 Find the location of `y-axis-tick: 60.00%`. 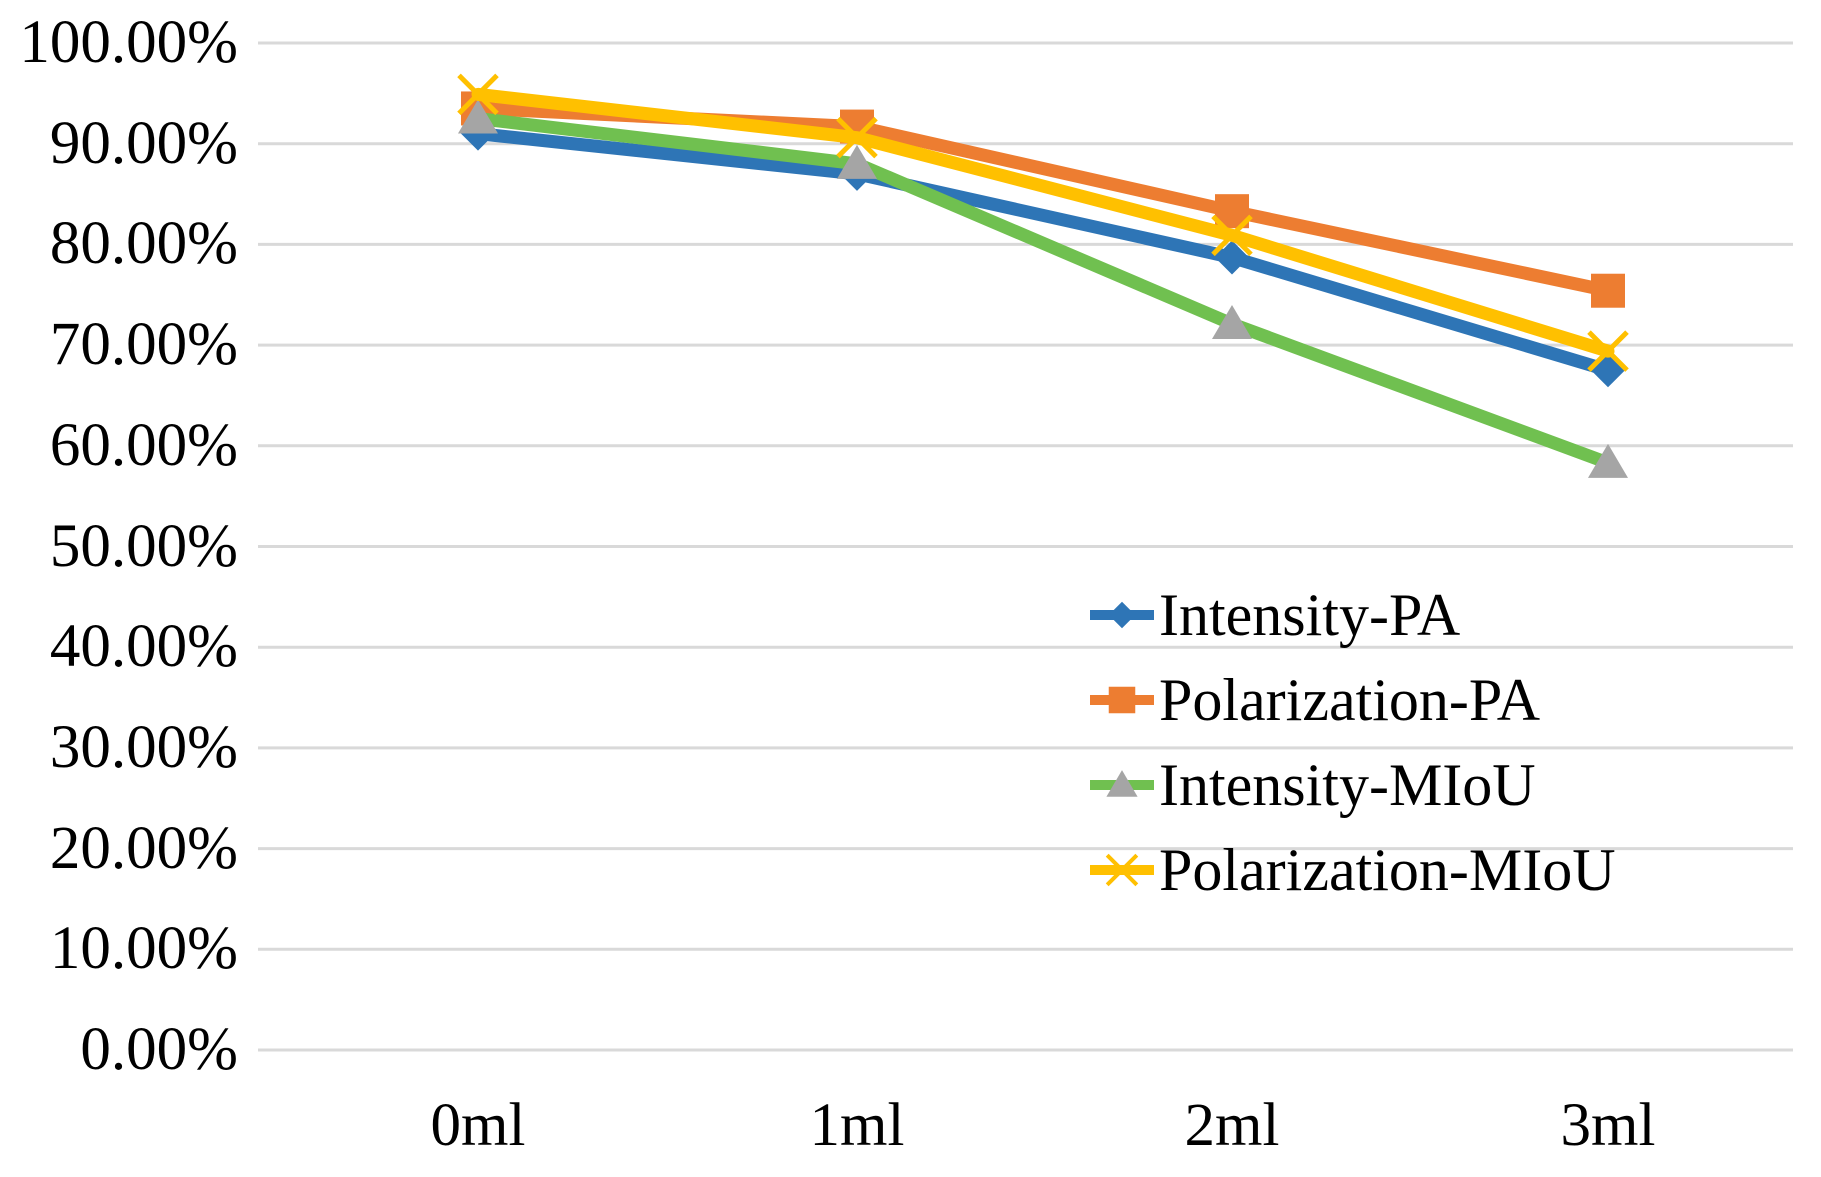

y-axis-tick: 60.00% is located at coordinates (143, 445).